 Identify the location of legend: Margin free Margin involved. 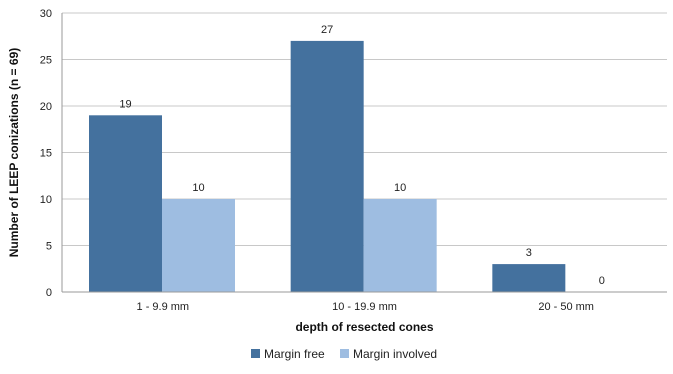
(344, 354).